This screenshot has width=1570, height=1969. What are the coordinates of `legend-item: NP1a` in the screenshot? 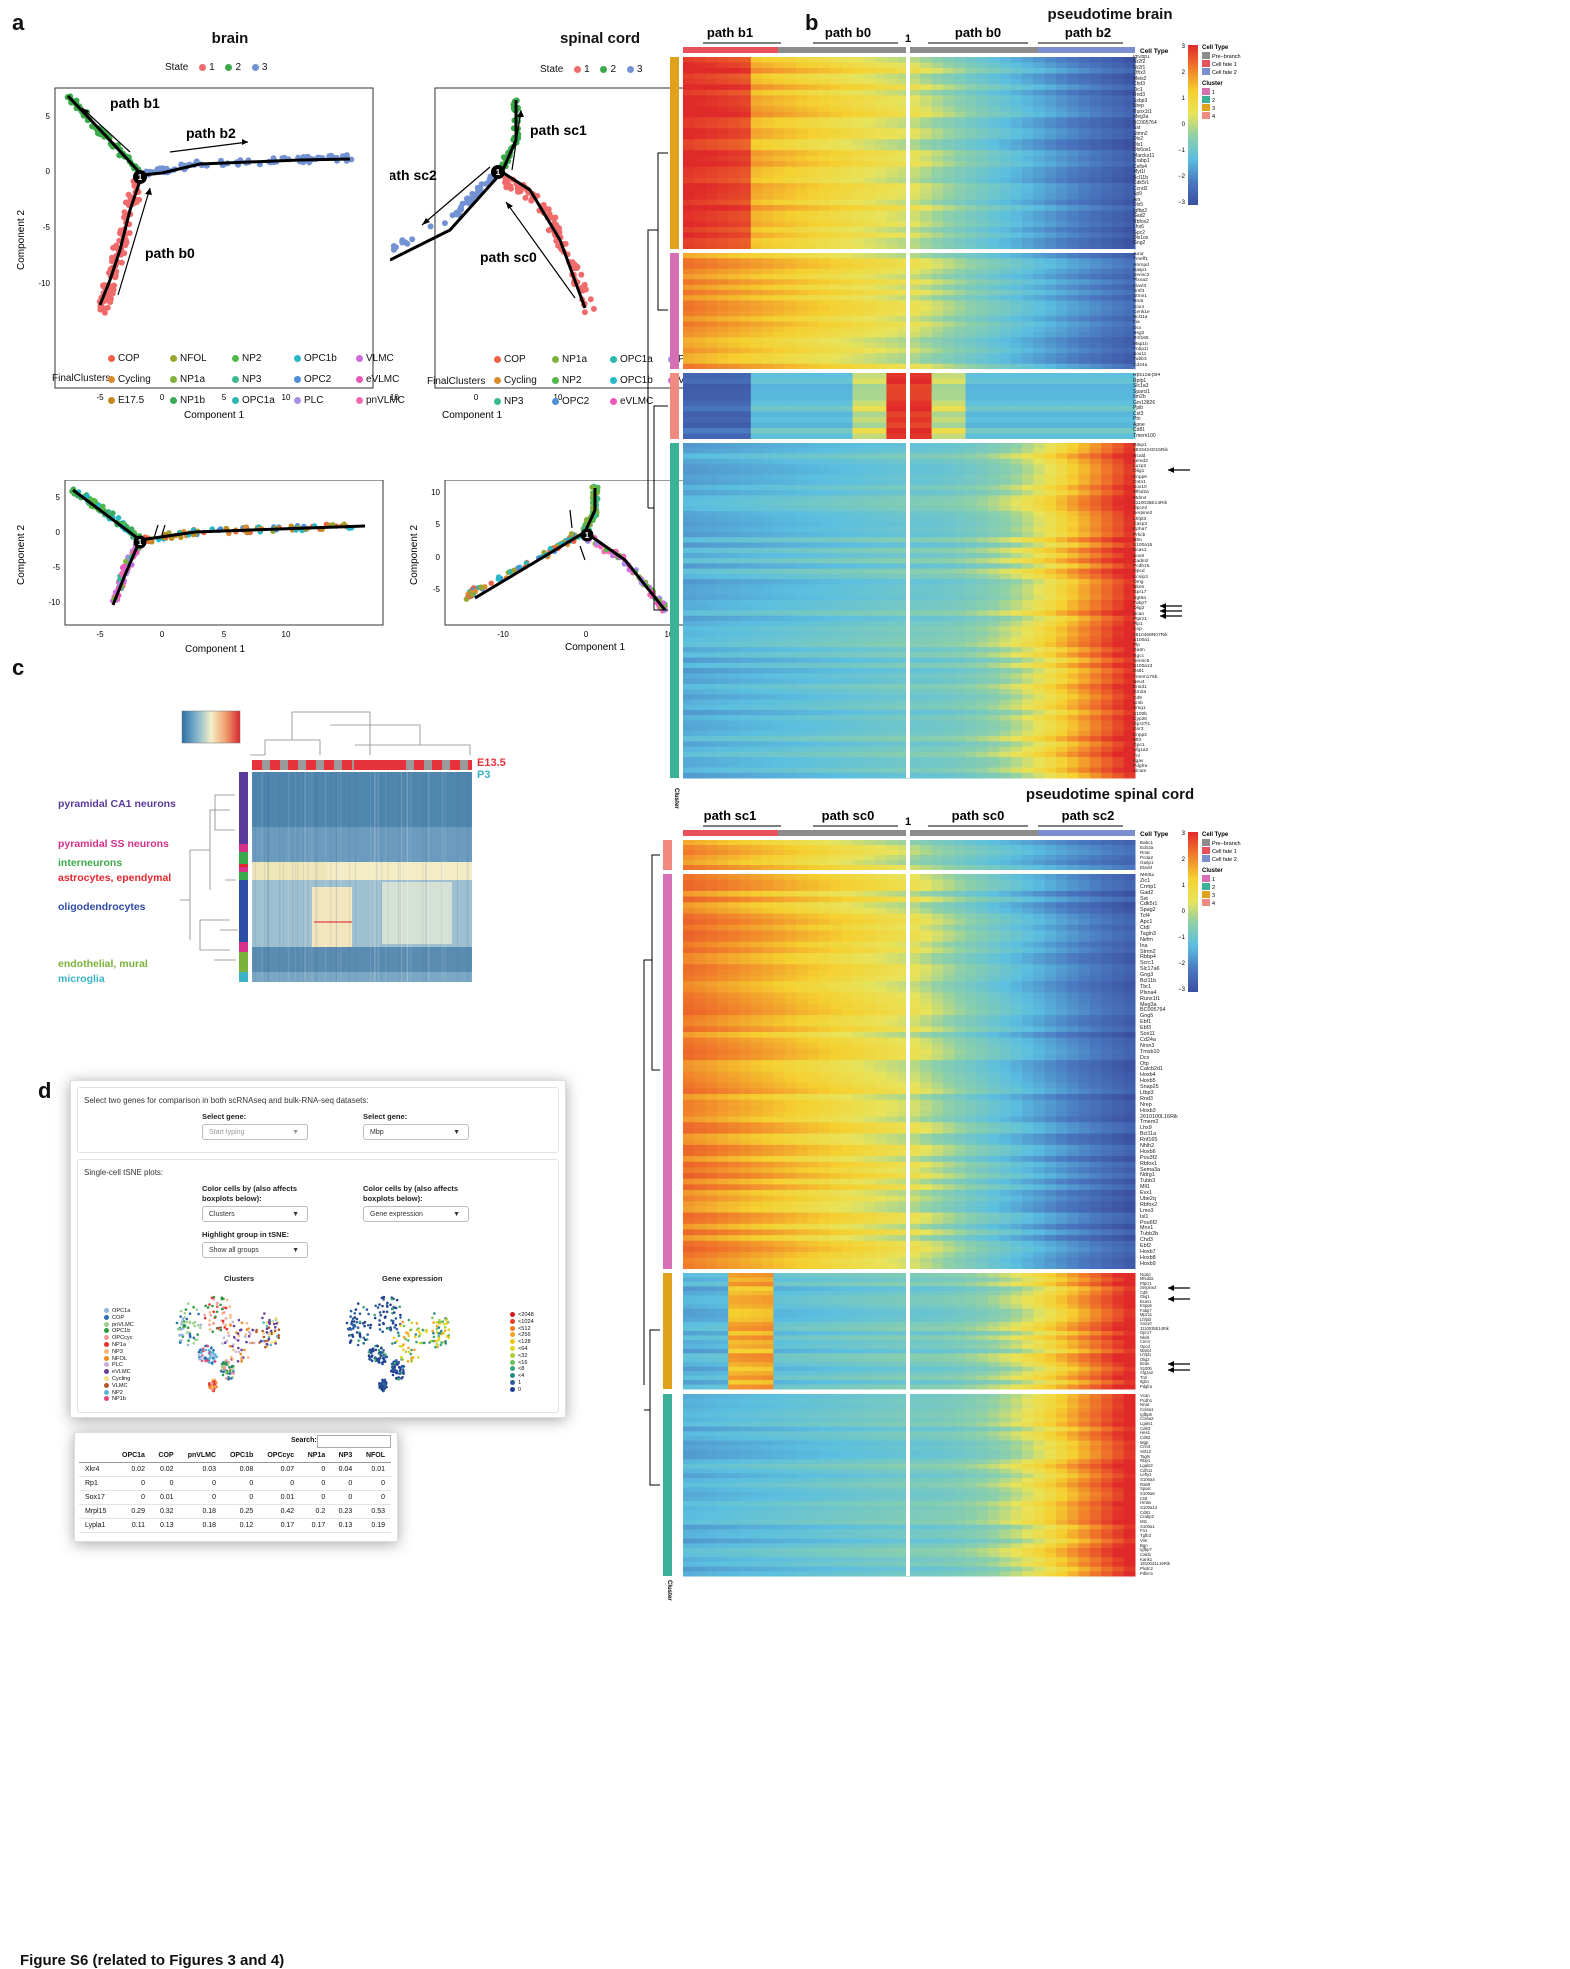 It's located at (565, 359).